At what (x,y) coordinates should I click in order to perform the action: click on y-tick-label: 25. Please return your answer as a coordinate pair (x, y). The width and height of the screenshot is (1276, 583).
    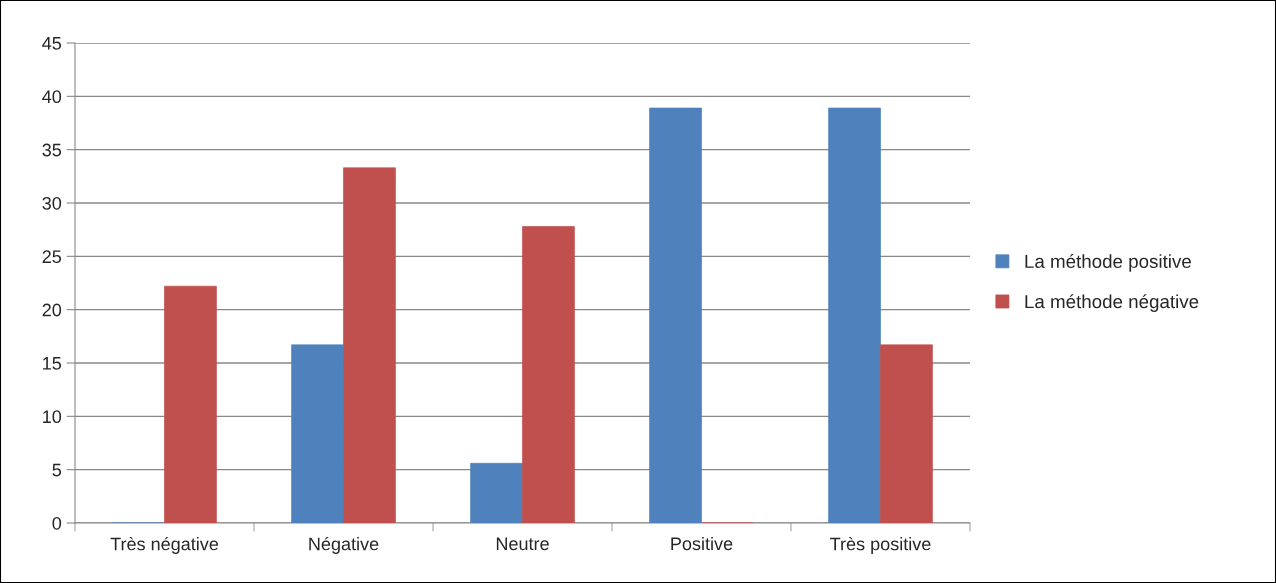
    Looking at the image, I should click on (52, 257).